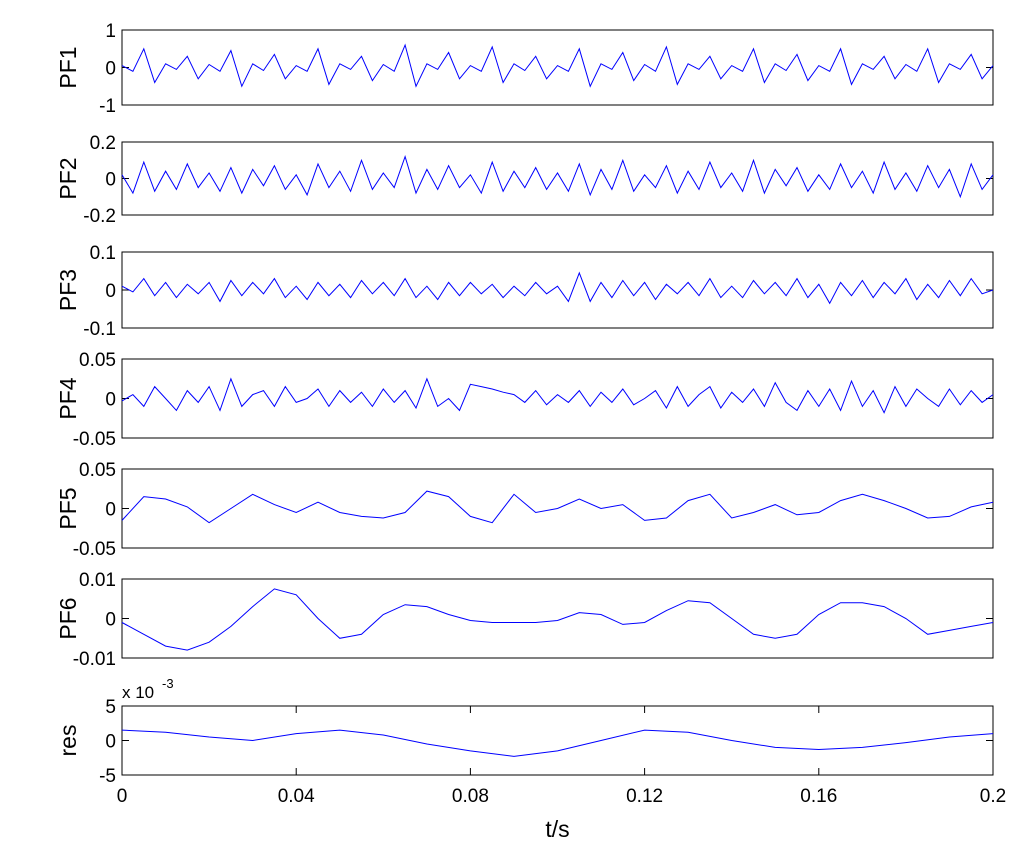 The image size is (1024, 861). Describe the element at coordinates (68, 398) in the screenshot. I see `y-axis-label: PF4` at that location.